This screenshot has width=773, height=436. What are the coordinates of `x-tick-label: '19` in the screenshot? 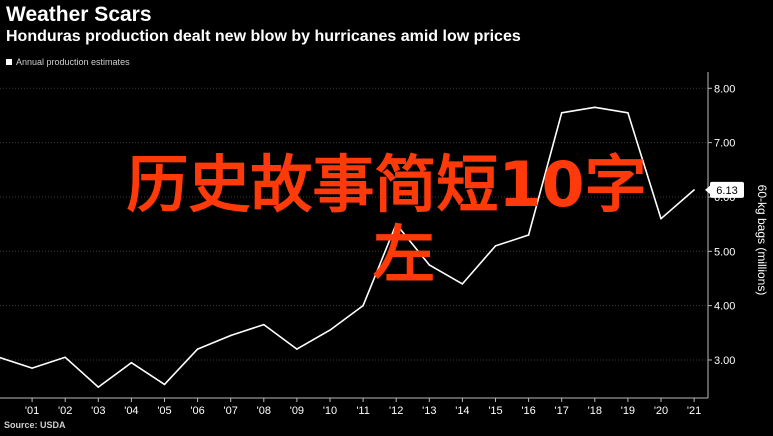 It's located at (628, 411).